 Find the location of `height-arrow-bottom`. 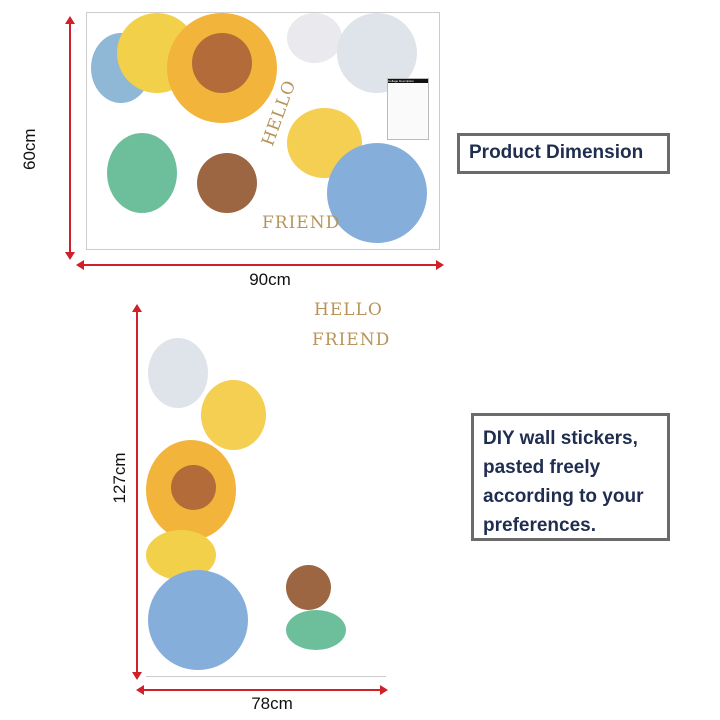

height-arrow-bottom is located at coordinates (137, 492).